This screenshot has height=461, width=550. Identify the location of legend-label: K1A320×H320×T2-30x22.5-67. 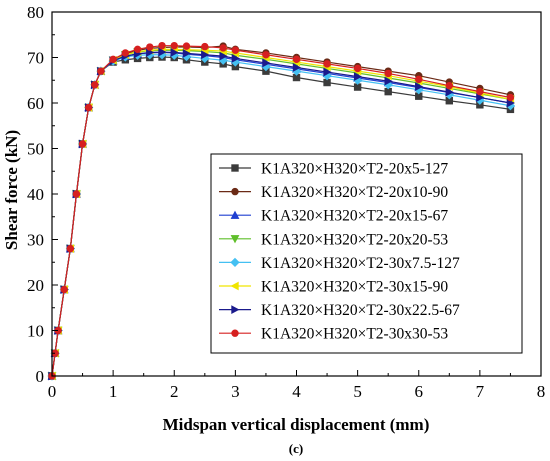
(360, 310).